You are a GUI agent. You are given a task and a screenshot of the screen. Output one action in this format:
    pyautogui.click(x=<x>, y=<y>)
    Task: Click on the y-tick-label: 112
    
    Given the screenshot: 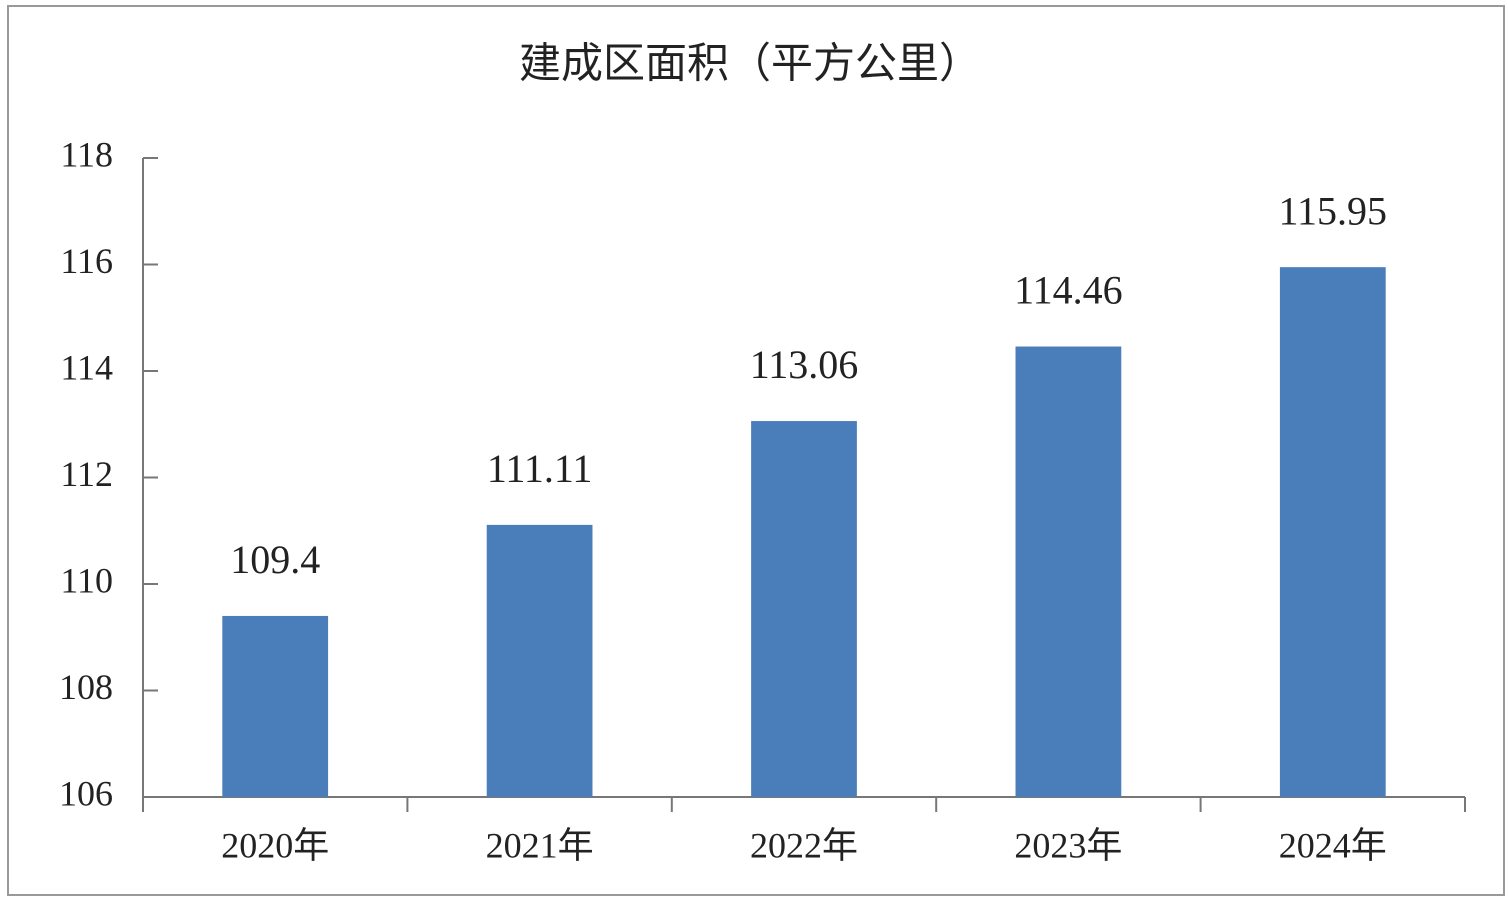 What is the action you would take?
    pyautogui.click(x=86, y=474)
    